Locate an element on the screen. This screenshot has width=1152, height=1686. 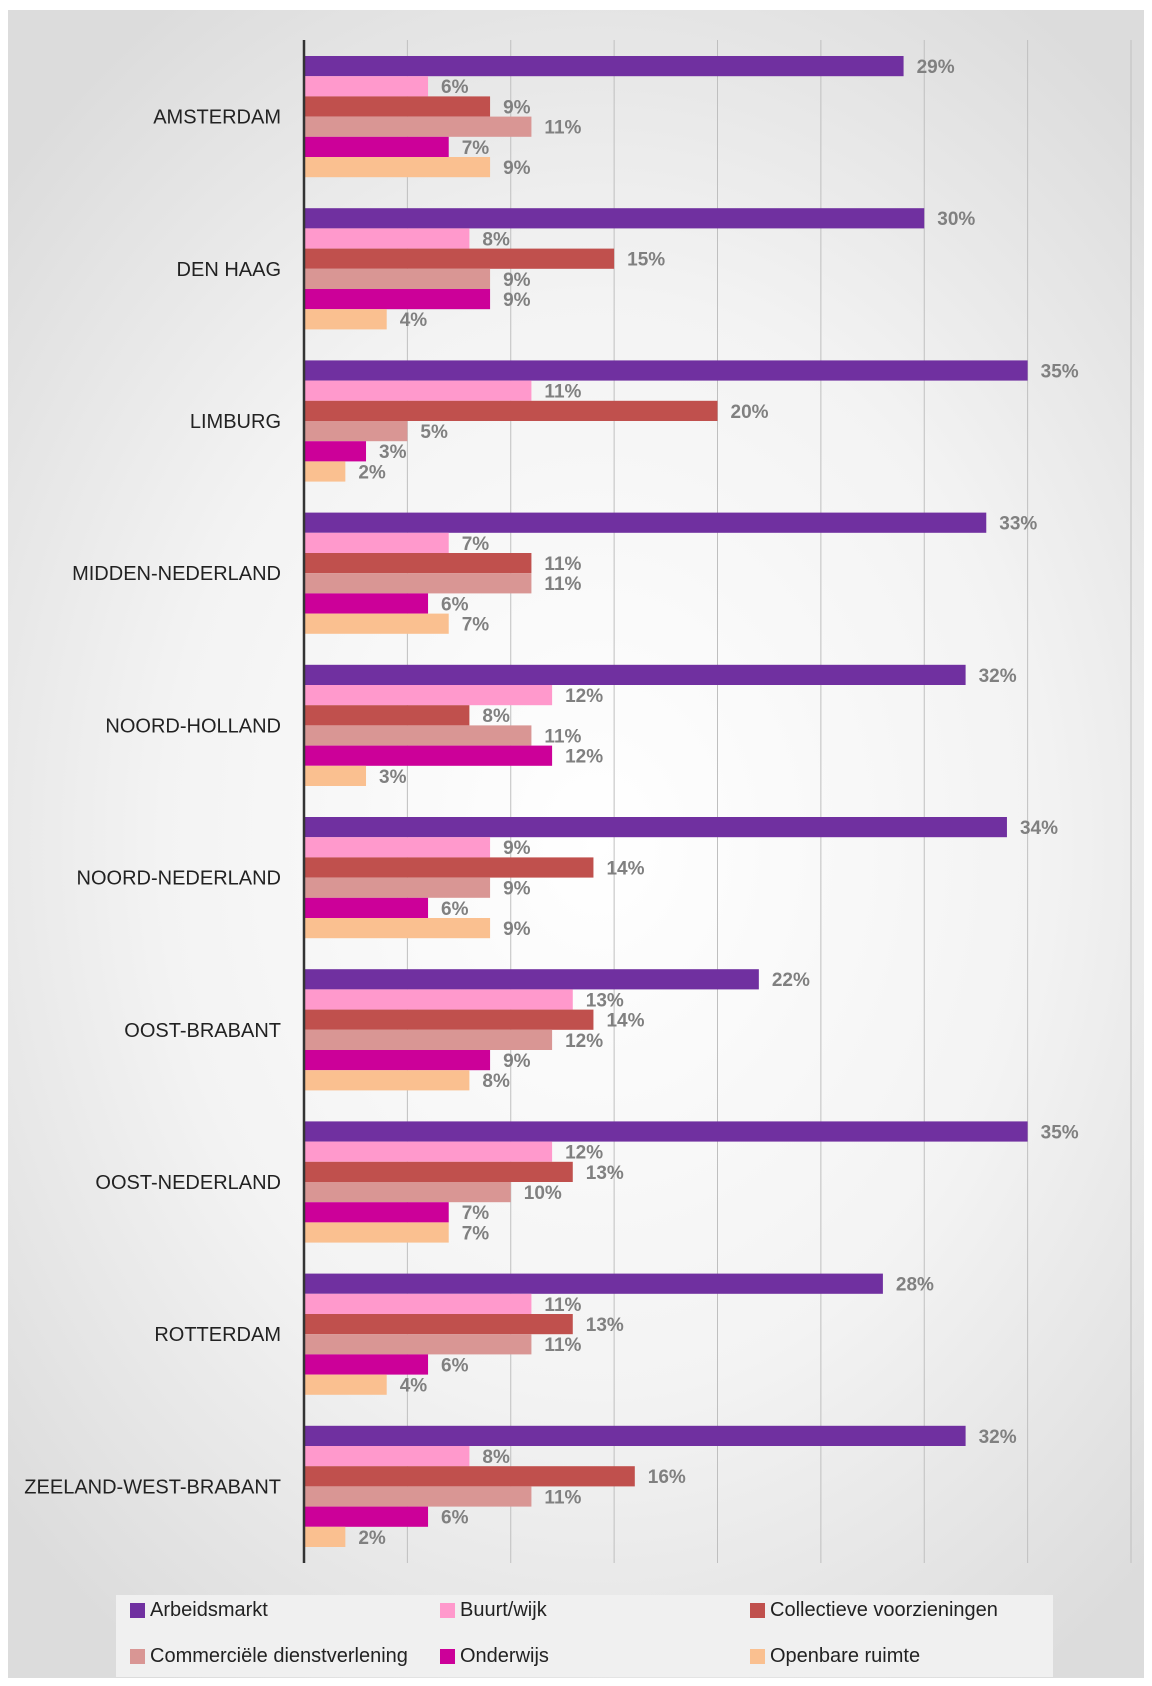
category-label: NOORD-NEDERLAND is located at coordinates (179, 879).